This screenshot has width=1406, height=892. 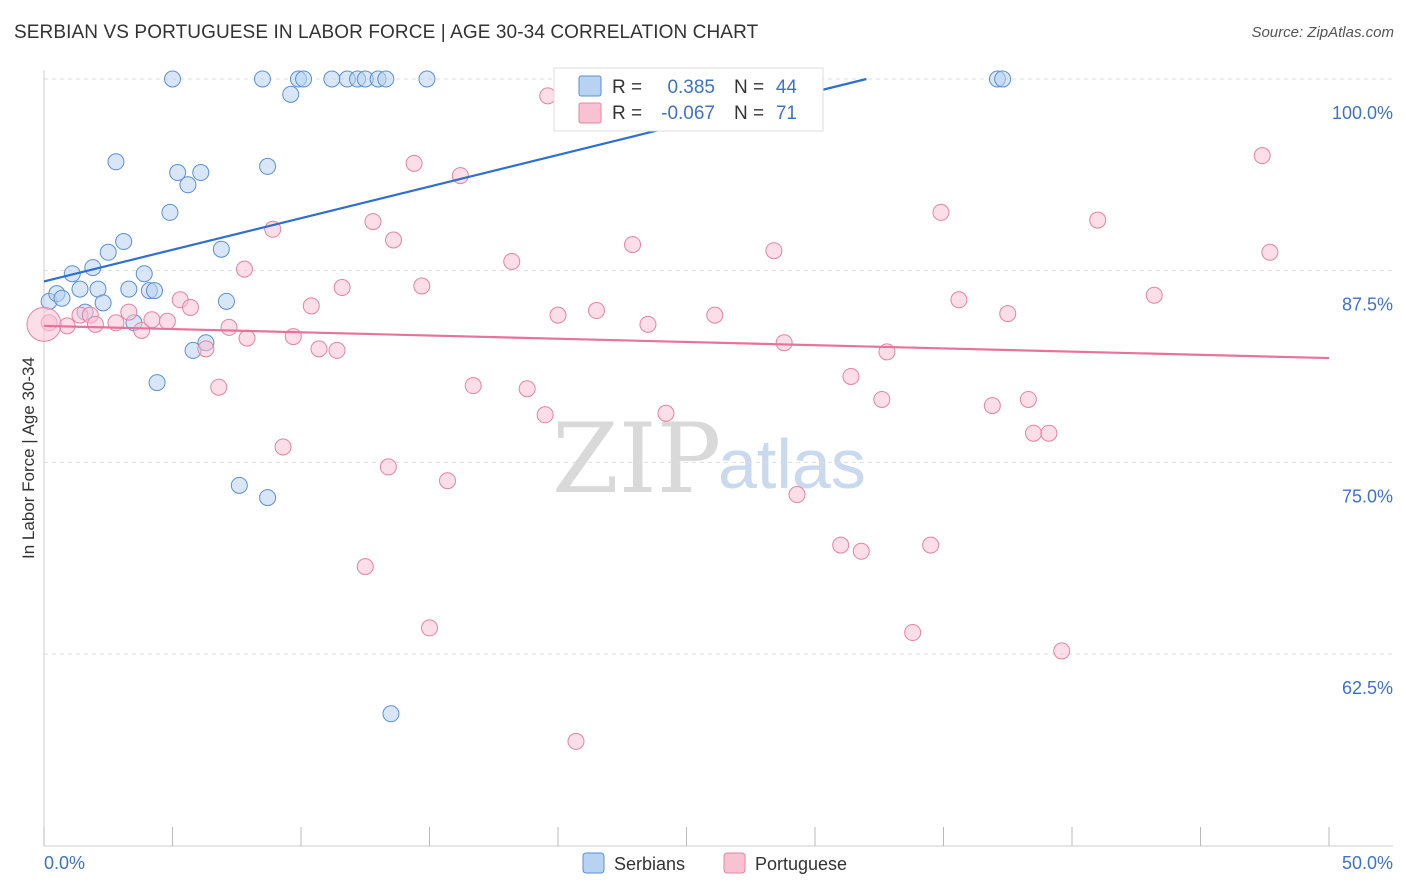 I want to click on legend-n-value-serbians: 44, so click(x=787, y=87).